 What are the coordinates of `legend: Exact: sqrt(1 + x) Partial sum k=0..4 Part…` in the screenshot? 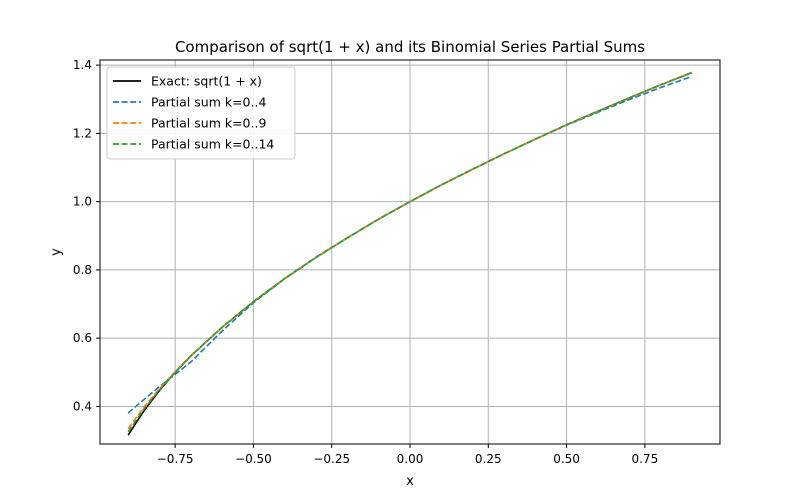 It's located at (201, 113).